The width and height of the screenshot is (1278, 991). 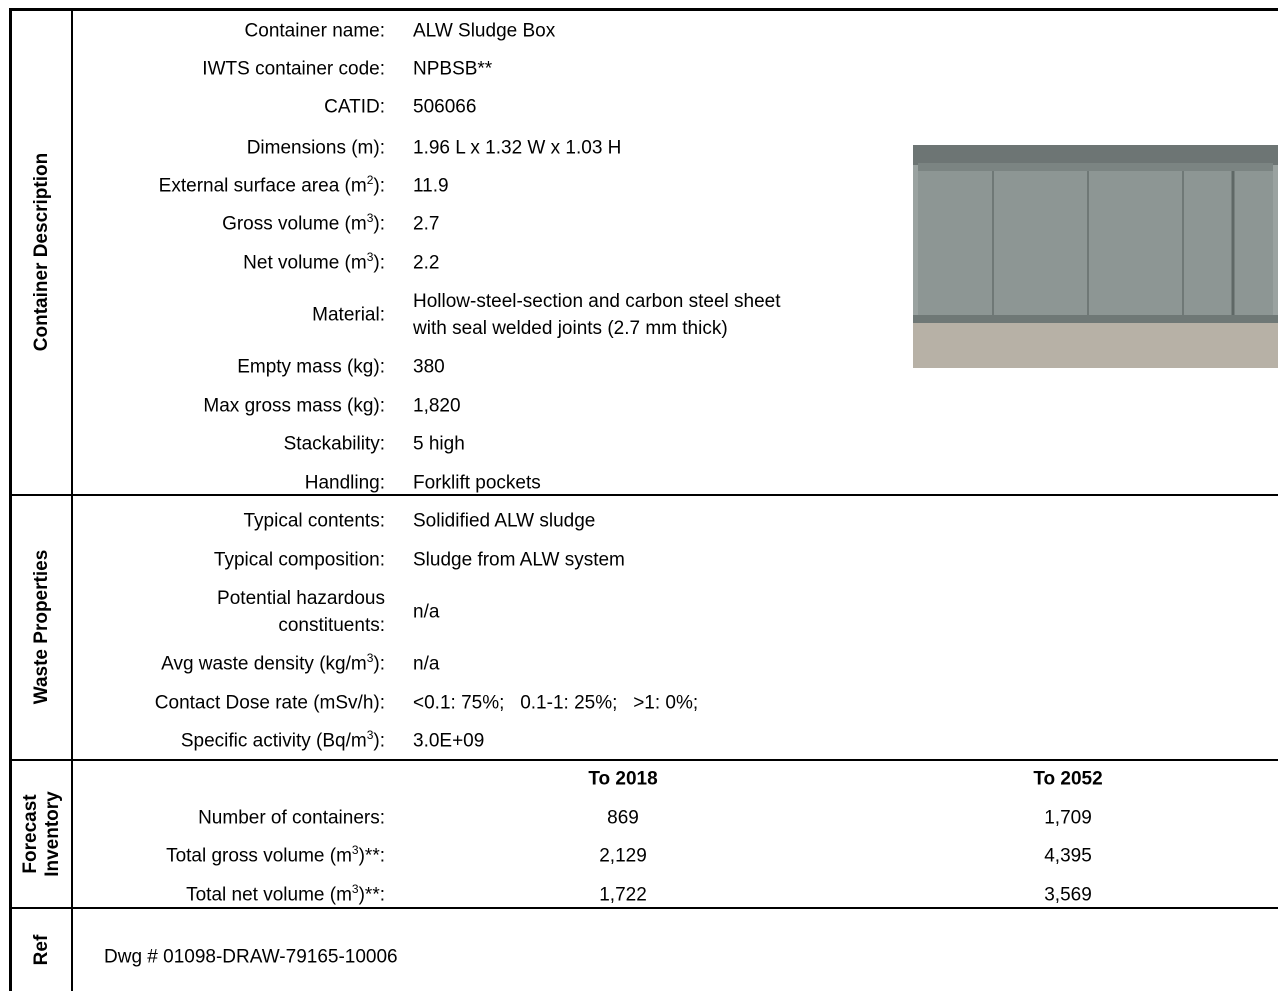 What do you see at coordinates (643, 9) in the screenshot?
I see `top-border` at bounding box center [643, 9].